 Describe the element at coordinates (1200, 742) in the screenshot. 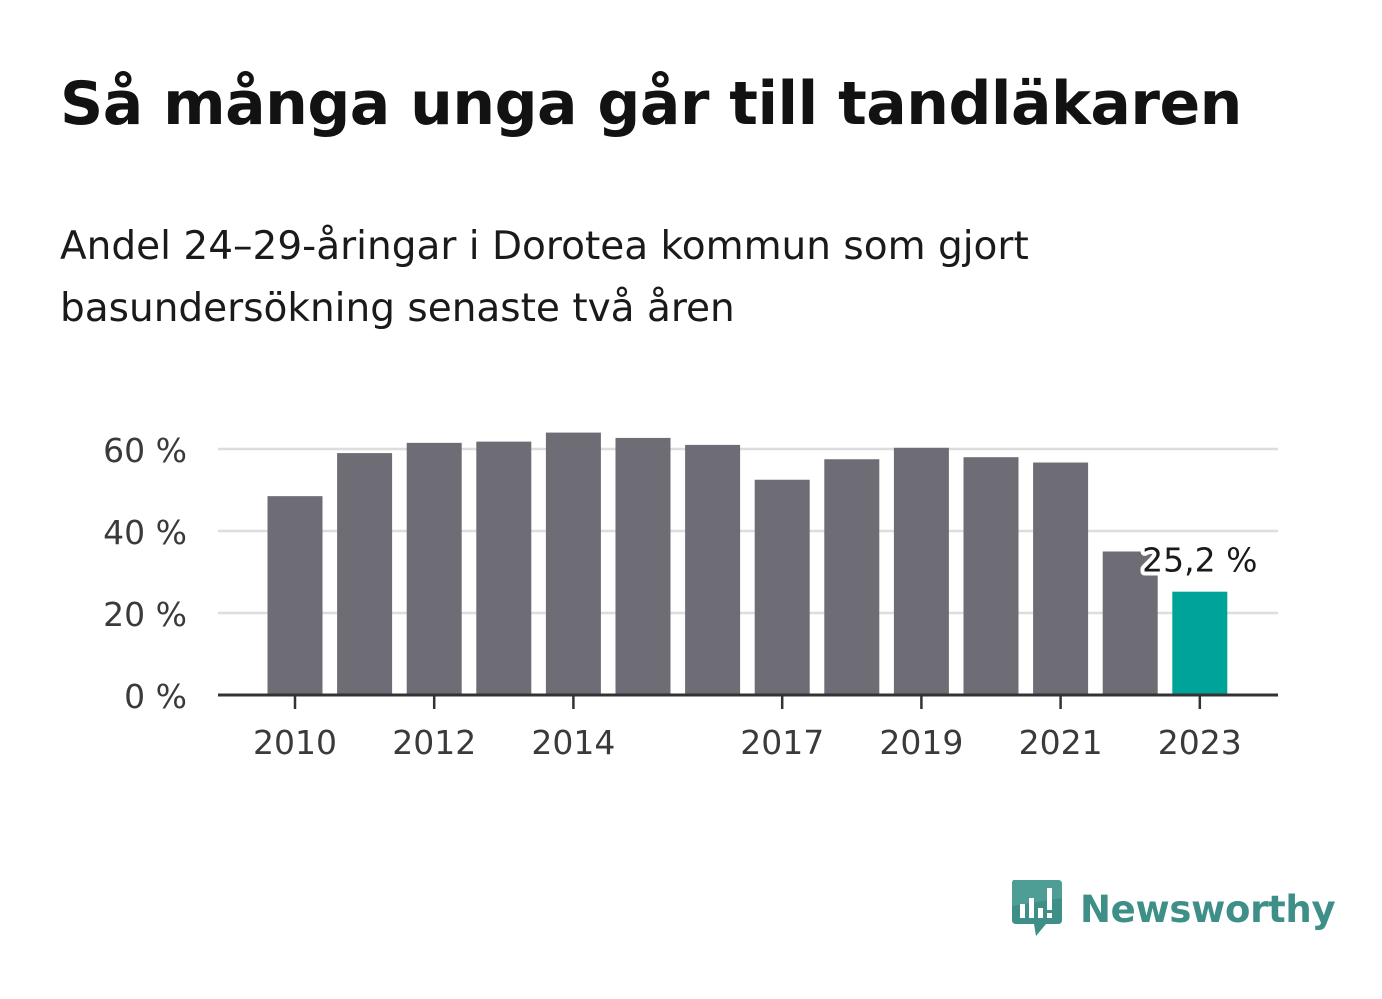

I see `x-tick-label: 2023` at that location.